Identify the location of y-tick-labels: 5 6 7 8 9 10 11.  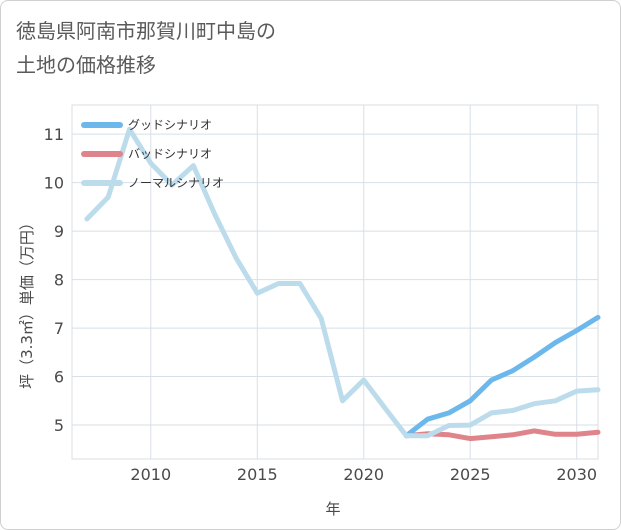
(54, 280).